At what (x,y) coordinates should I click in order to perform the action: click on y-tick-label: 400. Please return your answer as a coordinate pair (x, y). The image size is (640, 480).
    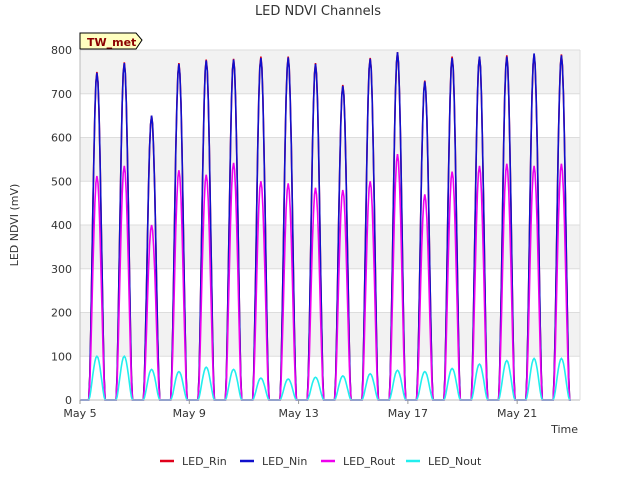
    Looking at the image, I should click on (61, 225).